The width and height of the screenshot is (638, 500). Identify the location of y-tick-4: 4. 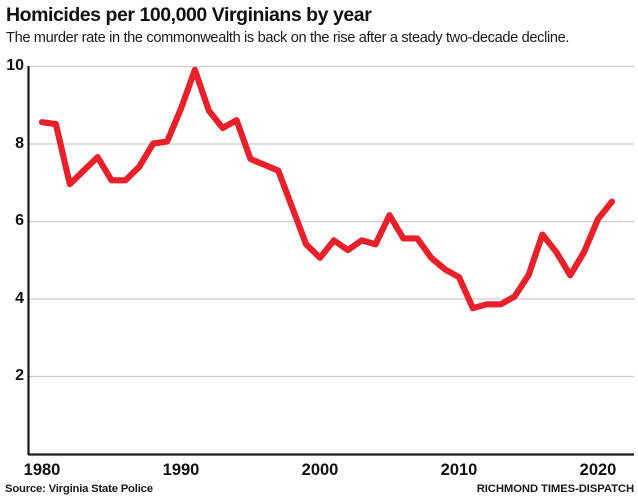
(19, 298).